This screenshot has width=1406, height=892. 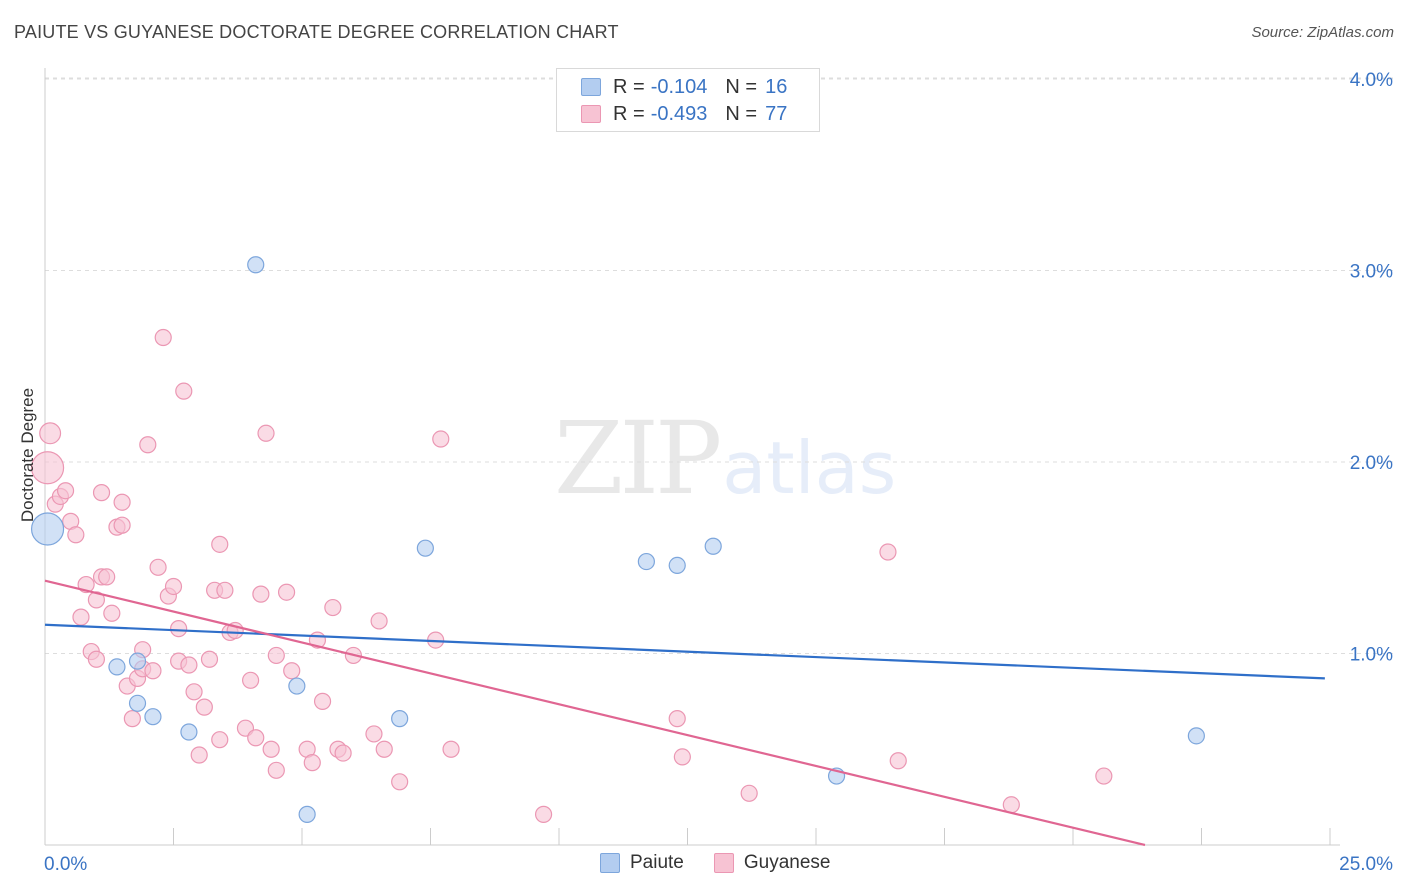 I want to click on y-tick-label-4: 4.0%, so click(x=1371, y=80).